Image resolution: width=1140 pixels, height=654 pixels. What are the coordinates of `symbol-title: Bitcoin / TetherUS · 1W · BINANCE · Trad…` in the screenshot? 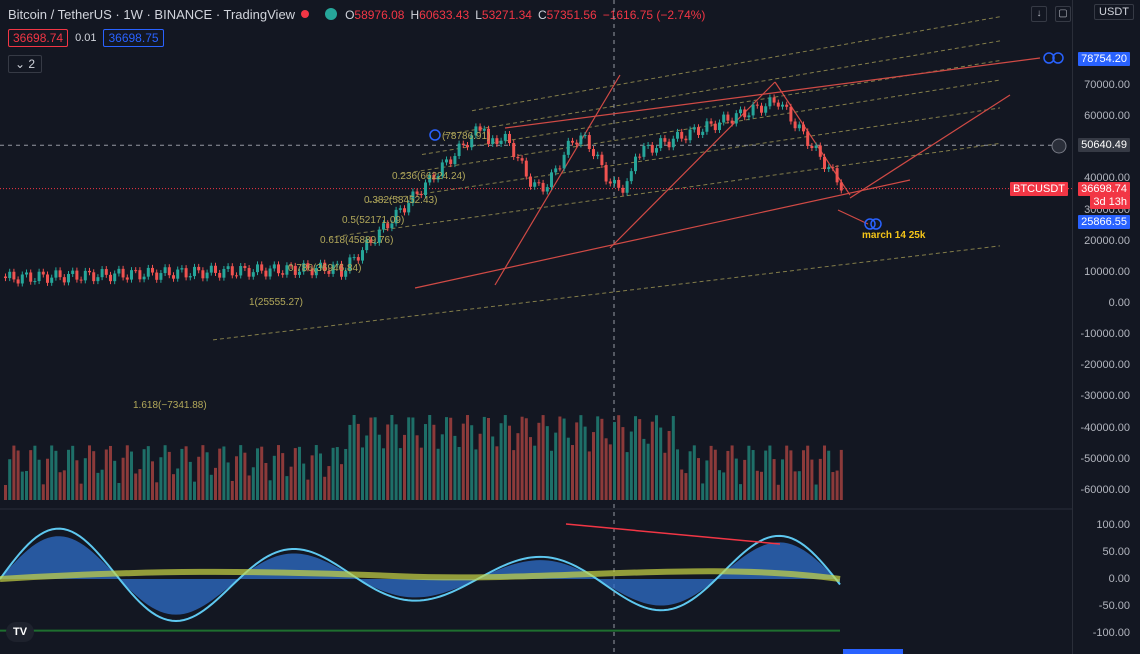 It's located at (152, 14).